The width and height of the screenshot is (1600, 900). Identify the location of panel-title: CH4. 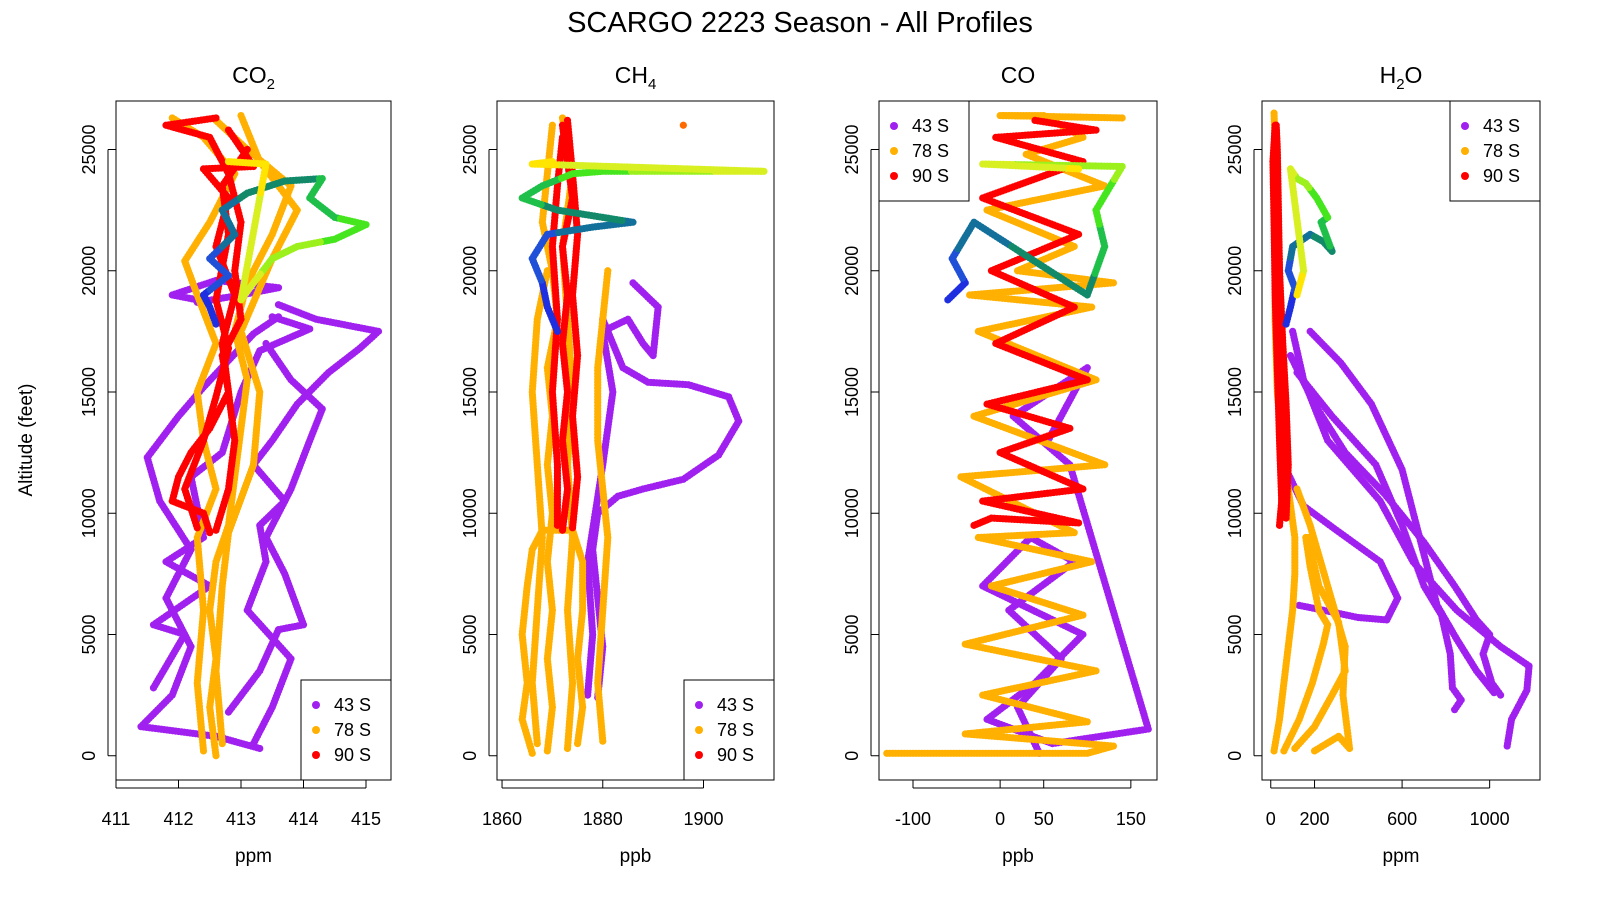
(636, 77).